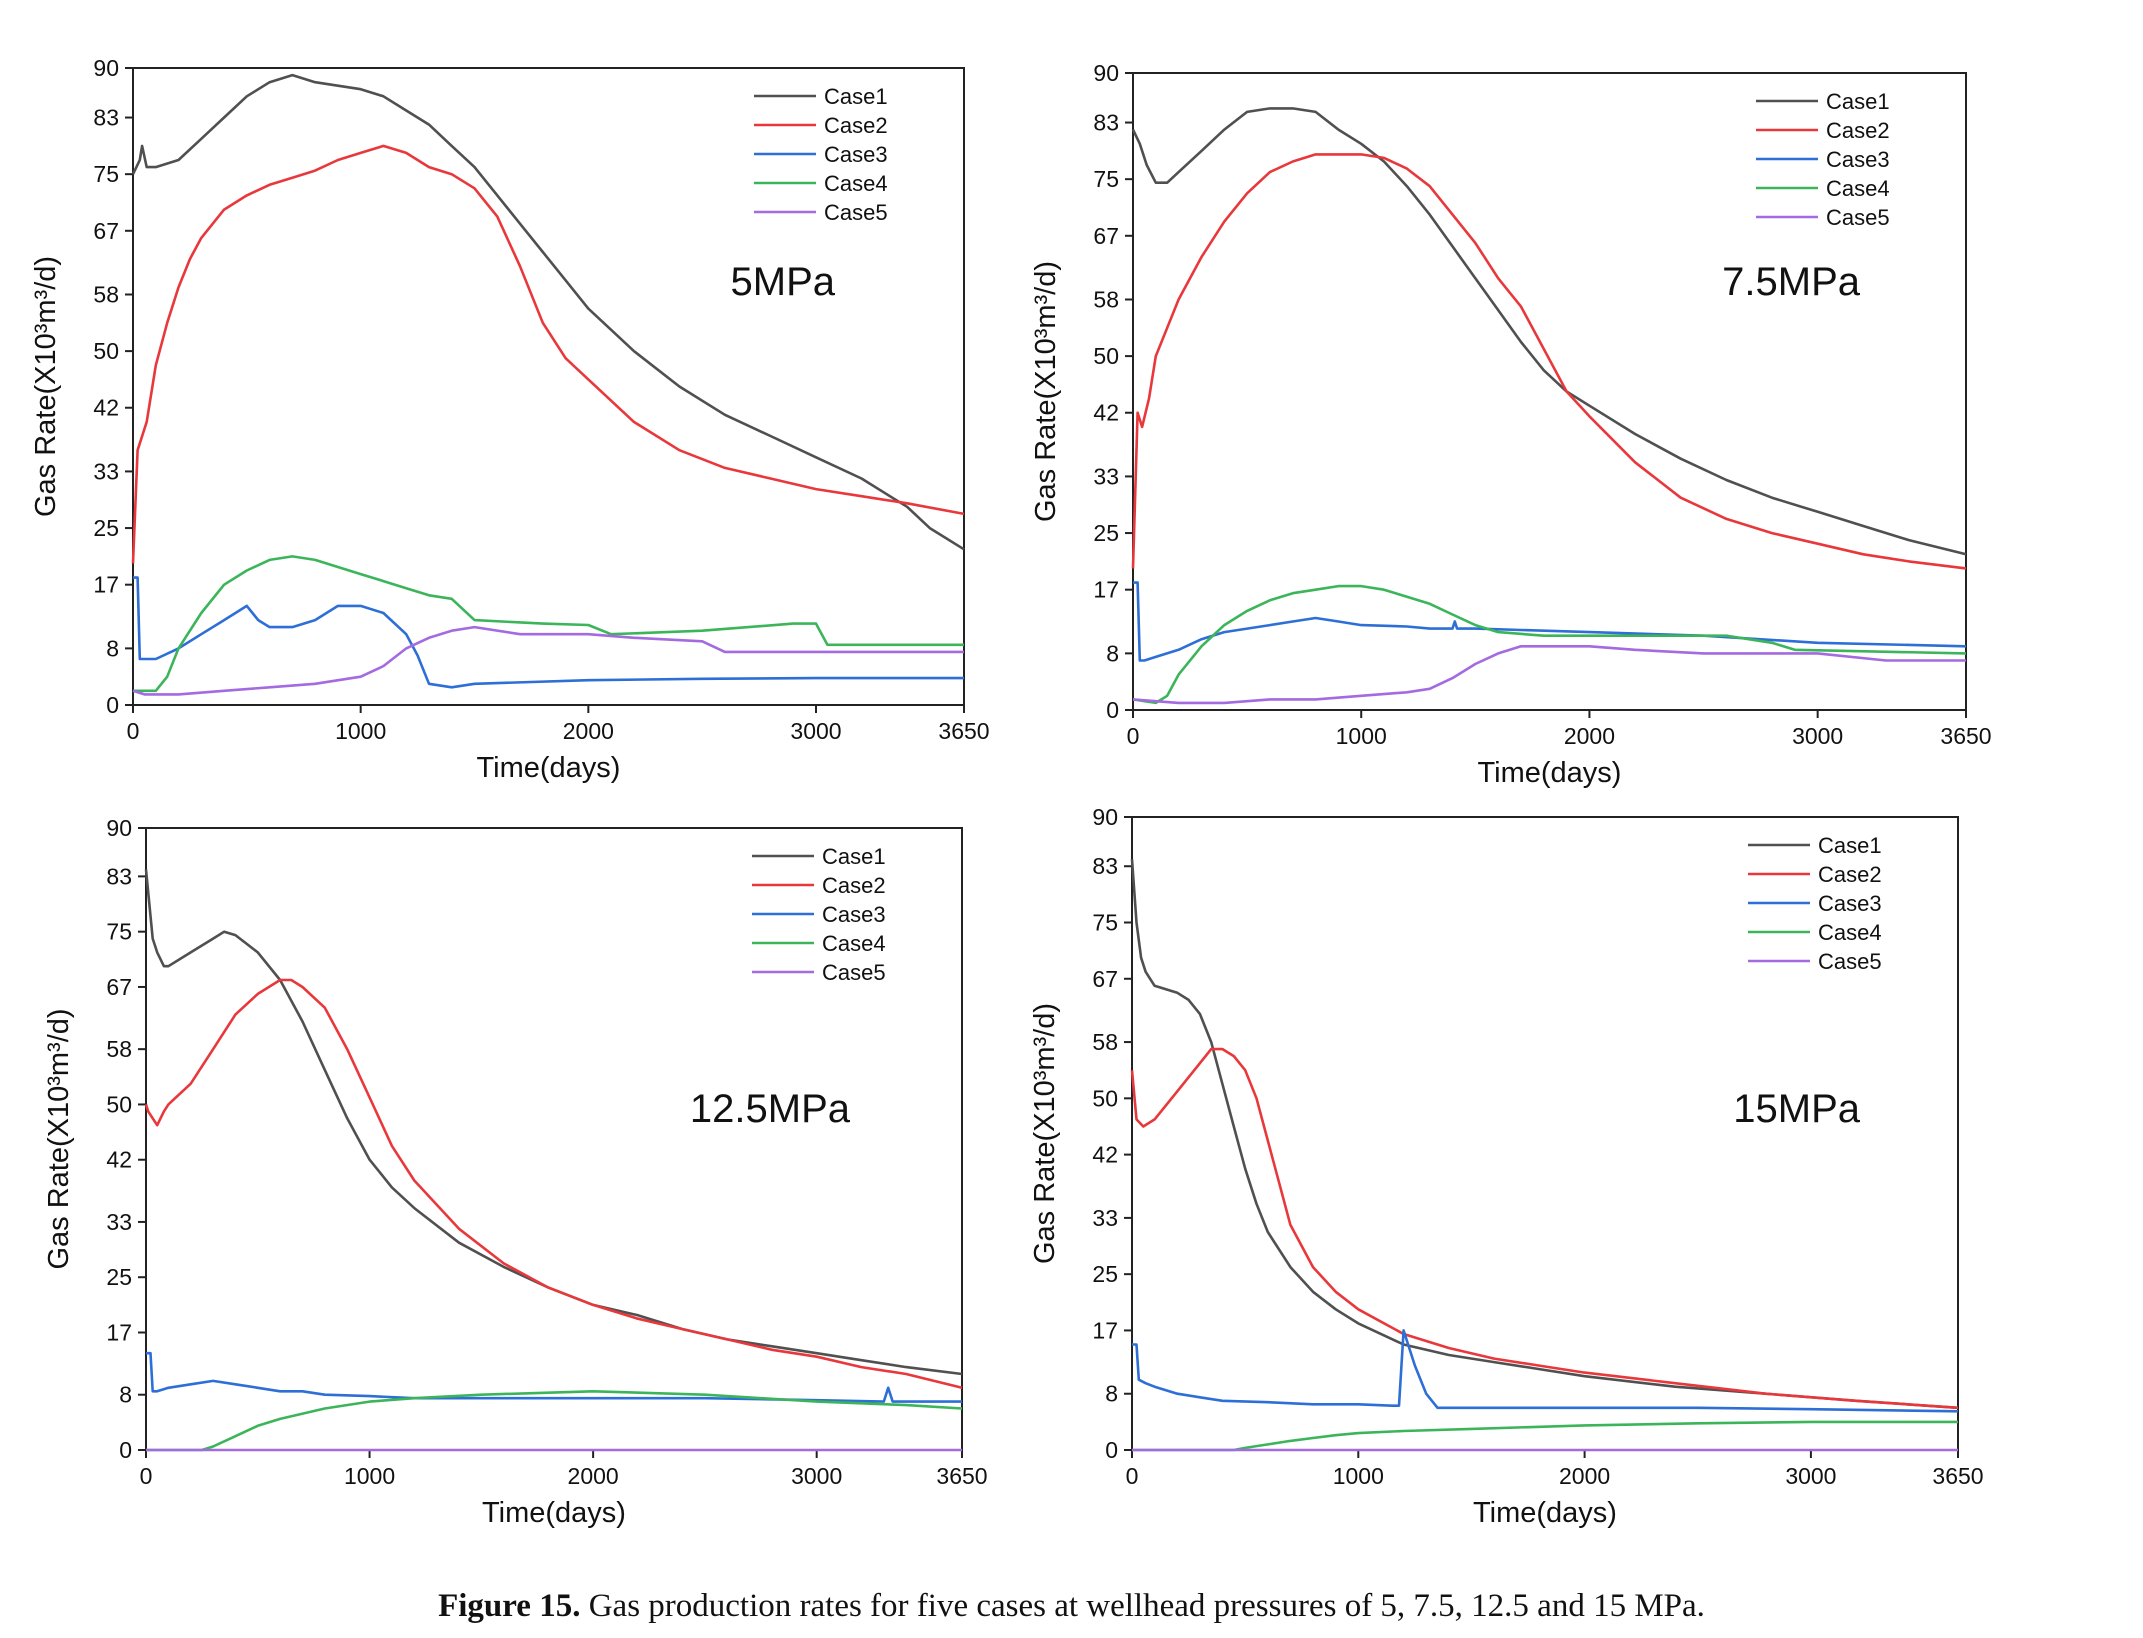 Image resolution: width=2143 pixels, height=1638 pixels. Describe the element at coordinates (1791, 282) in the screenshot. I see `panel-title: 7.5MPa` at that location.